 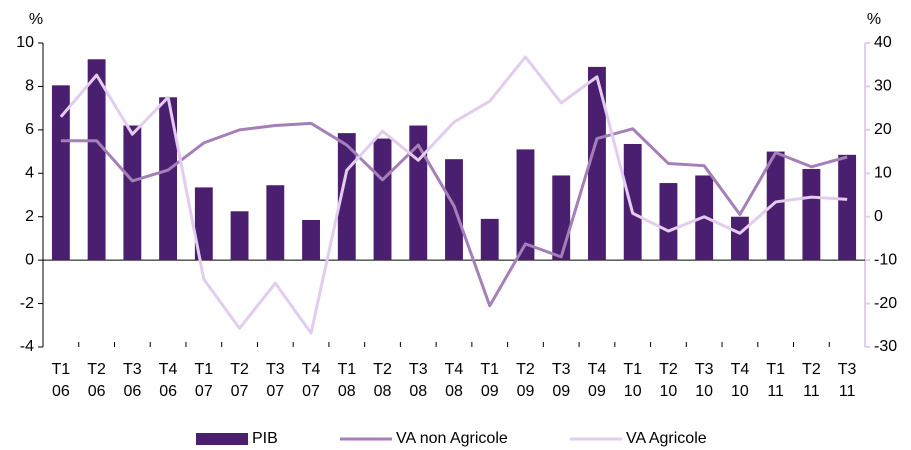 I want to click on y-tick-label: 4, so click(x=29, y=173).